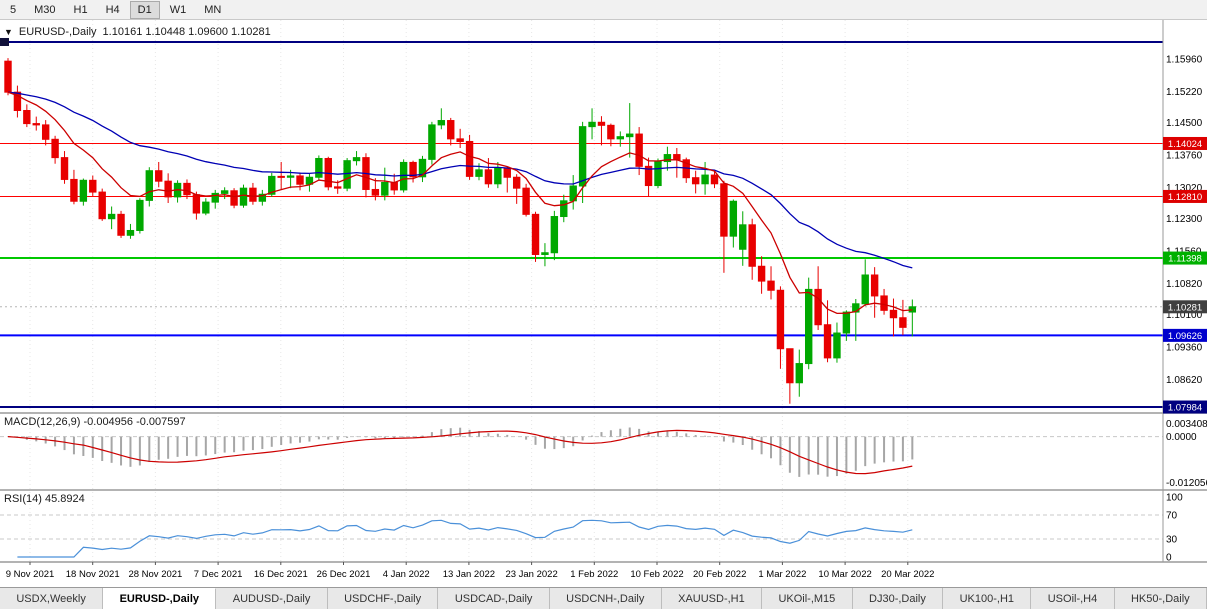 Image resolution: width=1207 pixels, height=609 pixels. I want to click on timeframe-button-d1: D1, so click(144, 9).